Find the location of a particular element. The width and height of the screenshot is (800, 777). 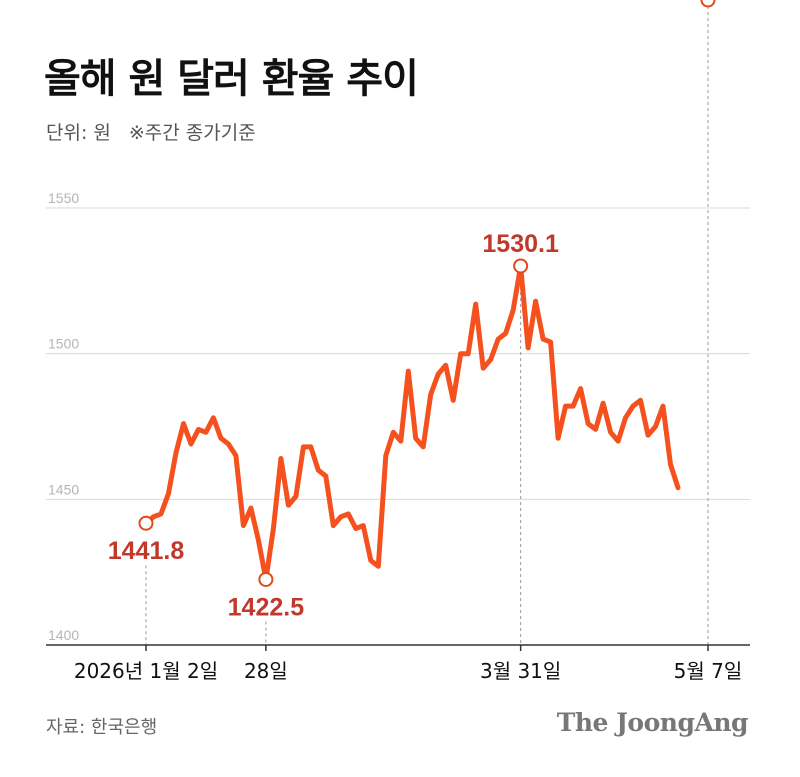

y-tick-label: 1400 is located at coordinates (63, 635).